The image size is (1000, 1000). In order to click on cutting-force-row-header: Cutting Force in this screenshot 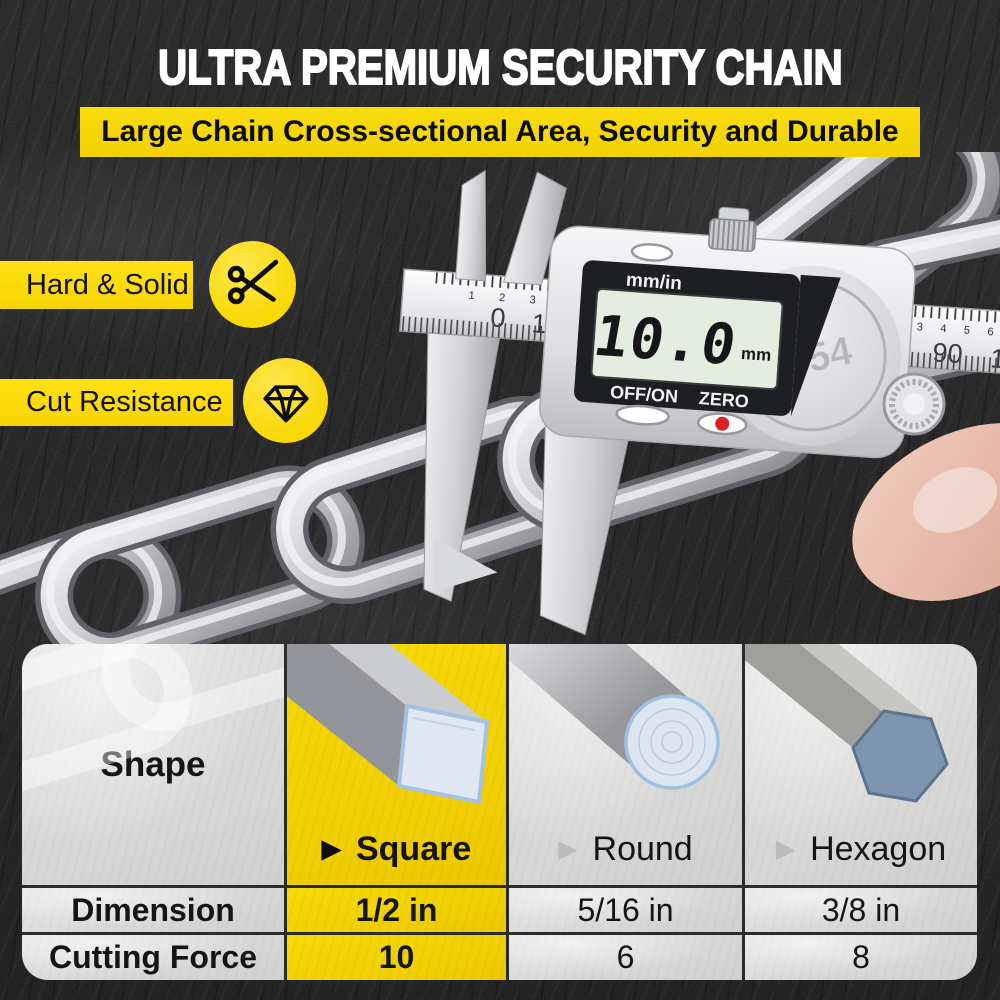, I will do `click(153, 957)`.